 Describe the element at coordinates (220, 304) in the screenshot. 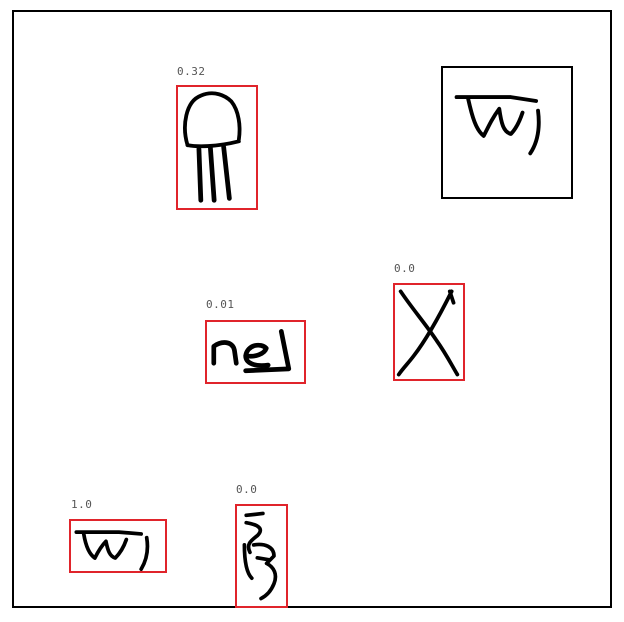

I see `detection-score: 0.01` at that location.